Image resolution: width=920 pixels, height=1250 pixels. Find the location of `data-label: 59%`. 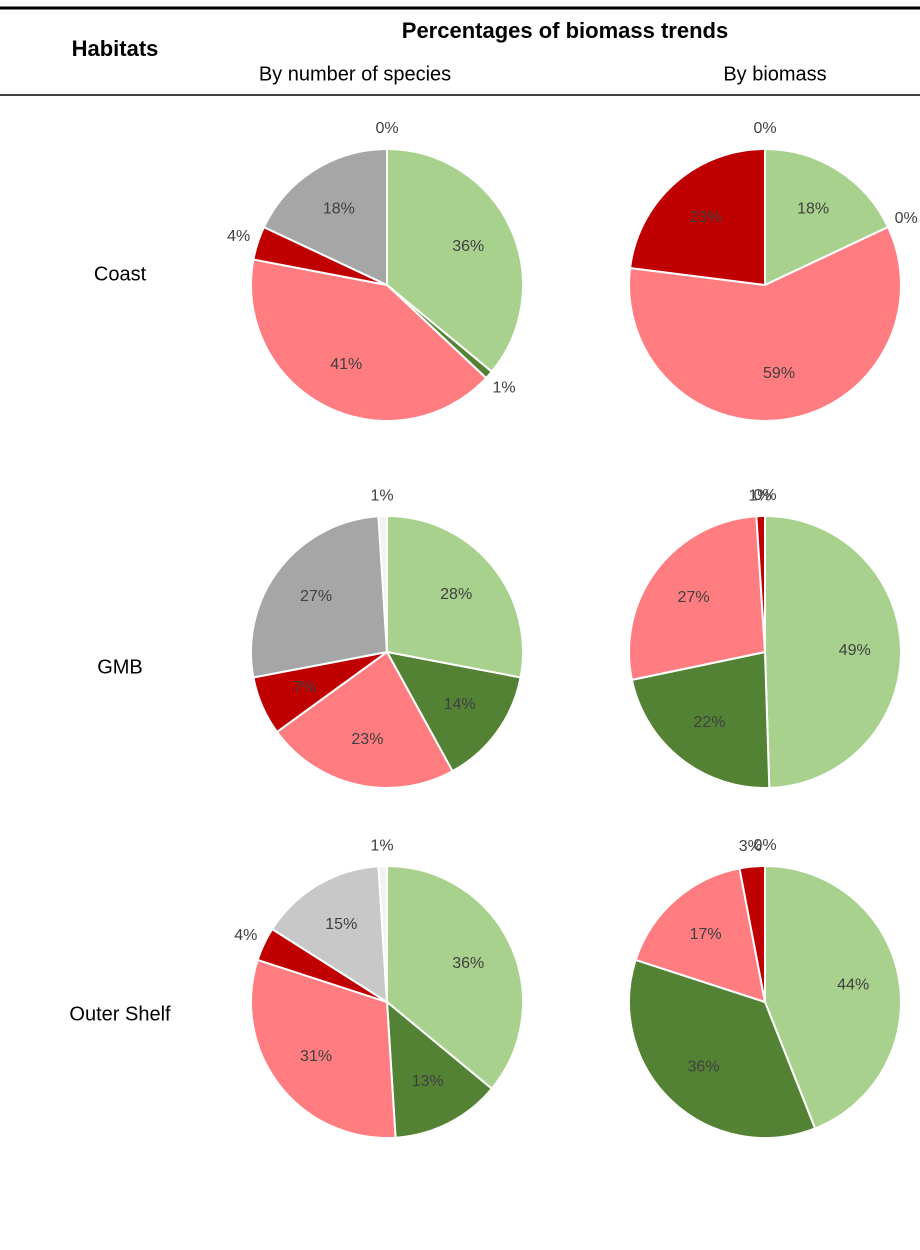

data-label: 59% is located at coordinates (779, 373).